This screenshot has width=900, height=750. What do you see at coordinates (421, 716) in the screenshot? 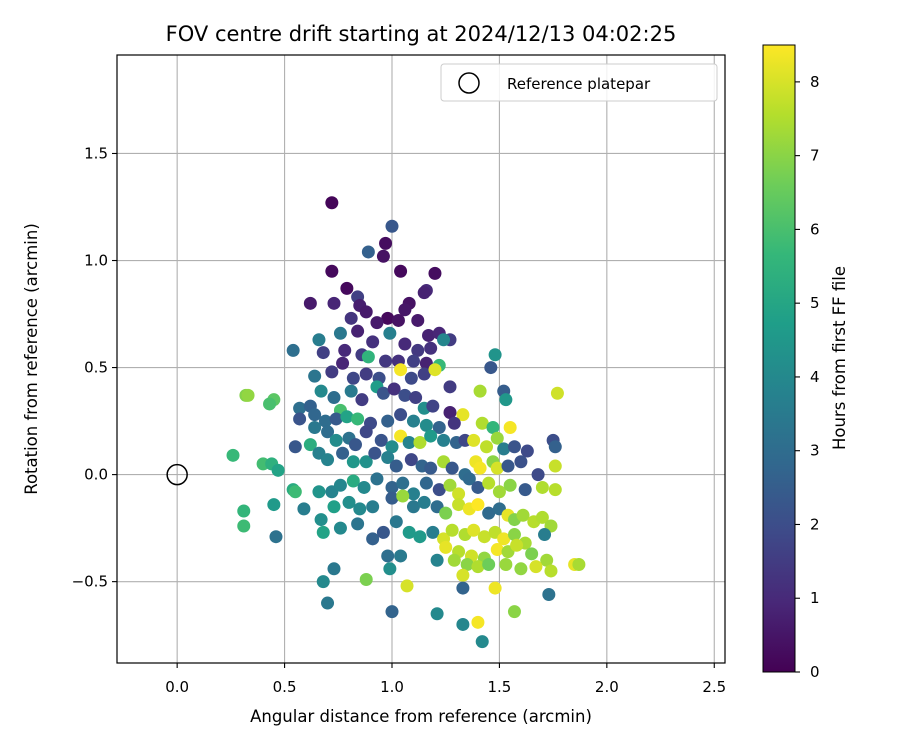
I see `x-axis-label: Angular distance from reference (arcmin)` at bounding box center [421, 716].